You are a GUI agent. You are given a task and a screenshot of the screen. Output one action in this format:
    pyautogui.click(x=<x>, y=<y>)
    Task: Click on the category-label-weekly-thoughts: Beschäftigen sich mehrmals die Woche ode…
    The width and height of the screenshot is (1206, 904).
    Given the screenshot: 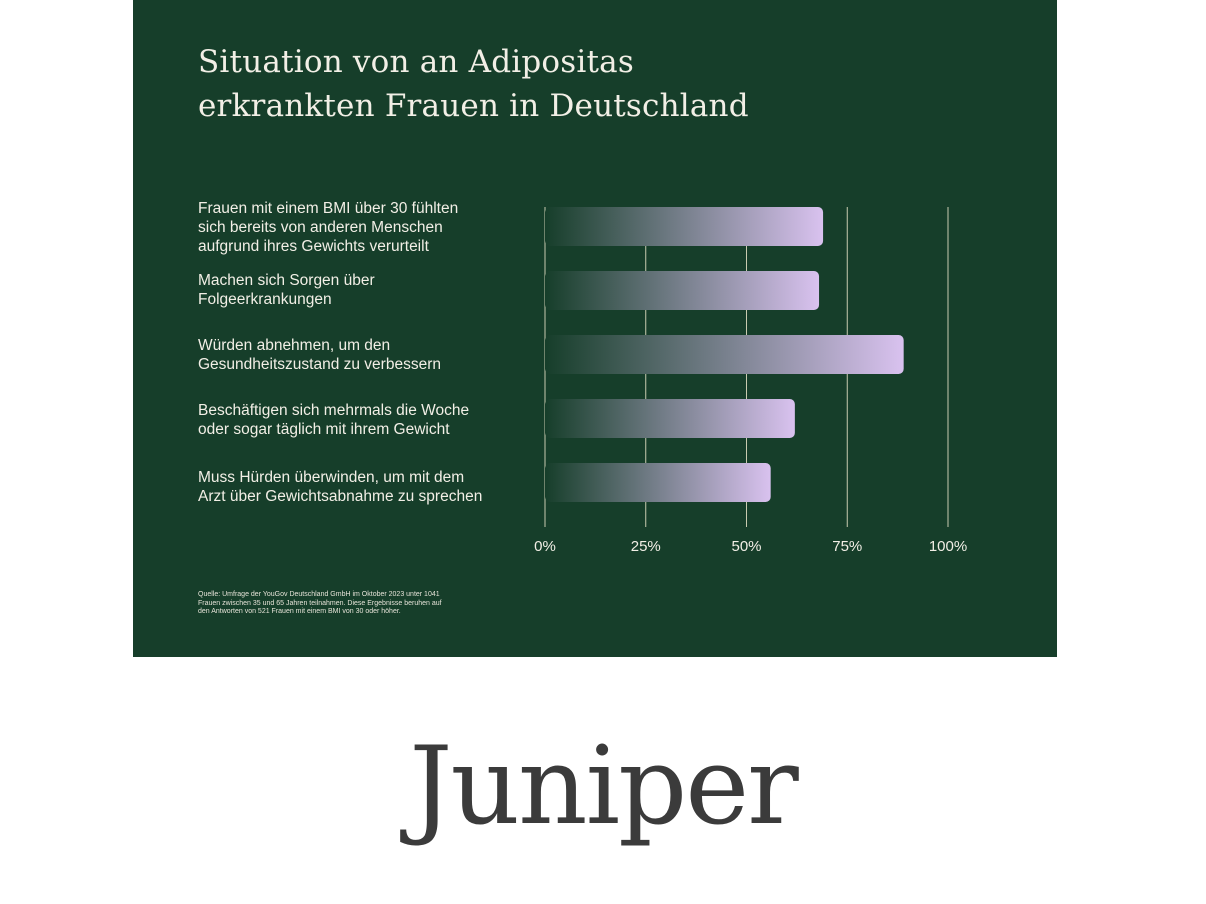 What is the action you would take?
    pyautogui.click(x=334, y=420)
    